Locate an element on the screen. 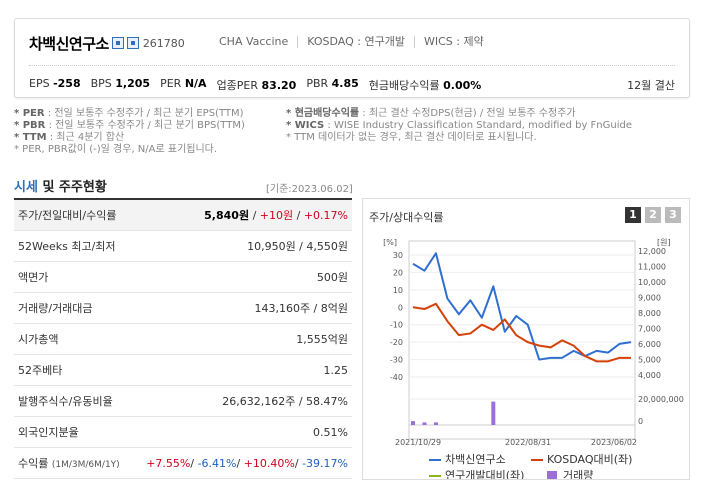  return-3m: -6.41% is located at coordinates (217, 463).